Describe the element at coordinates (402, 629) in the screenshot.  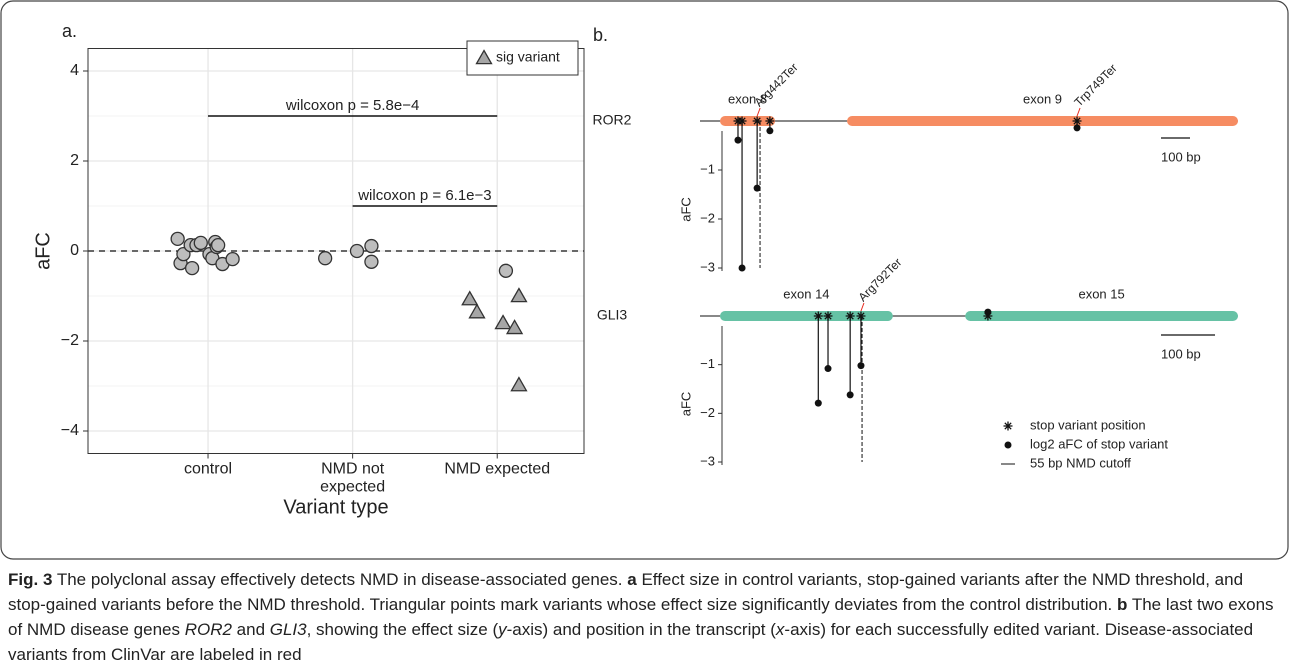
I see `caption-part: , showing the effect size (` at that location.